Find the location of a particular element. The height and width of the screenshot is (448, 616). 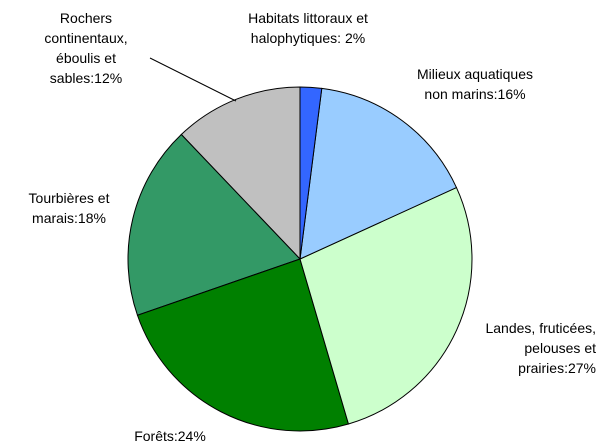

slice-label: Forêts:24% is located at coordinates (170, 436).